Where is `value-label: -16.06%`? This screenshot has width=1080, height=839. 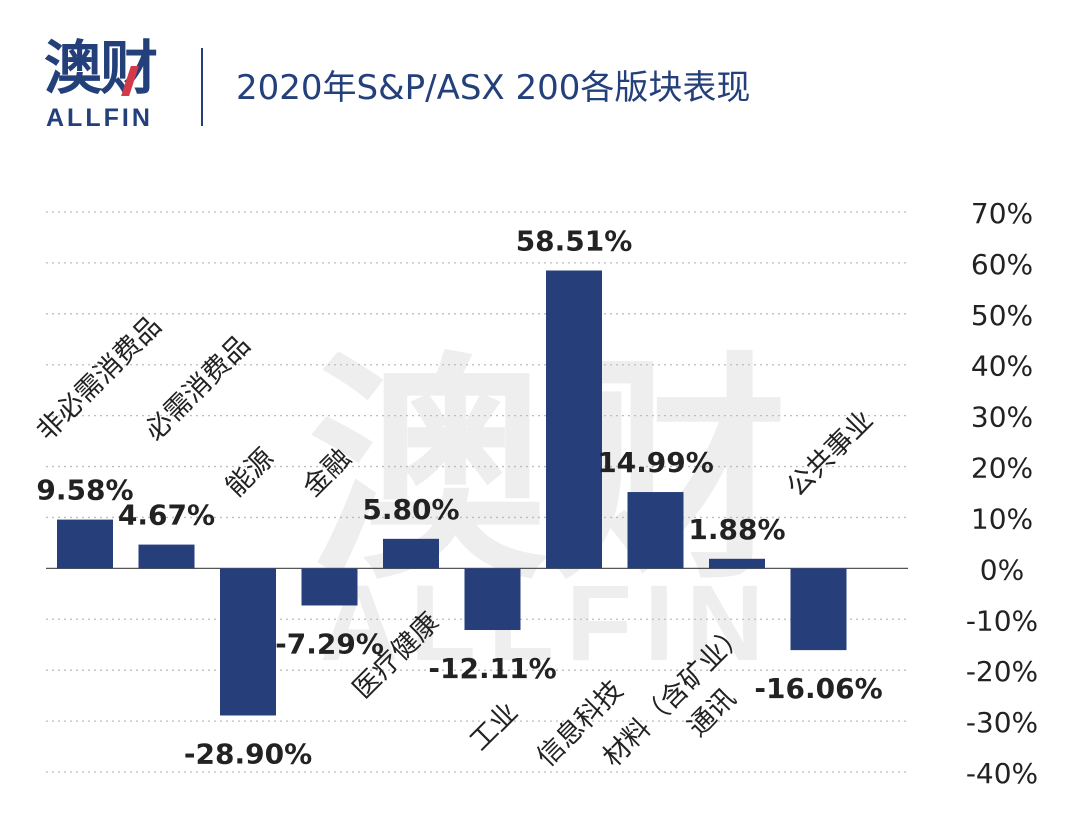
value-label: -16.06% is located at coordinates (818, 688).